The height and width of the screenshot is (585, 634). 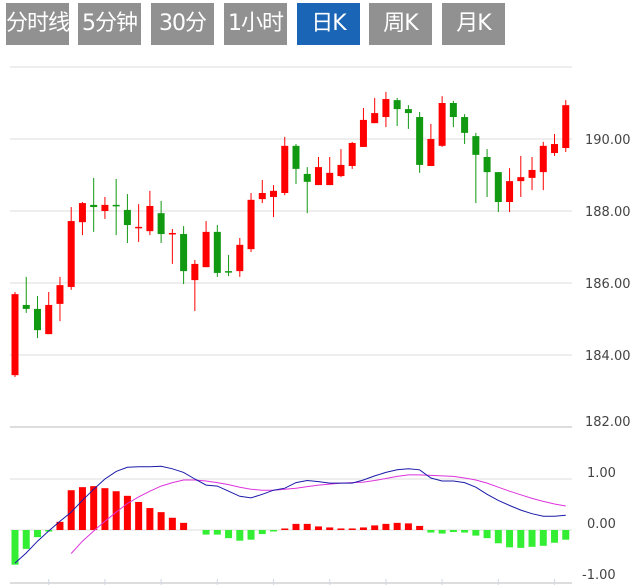 What do you see at coordinates (290, 514) in the screenshot?
I see `dif-line` at bounding box center [290, 514].